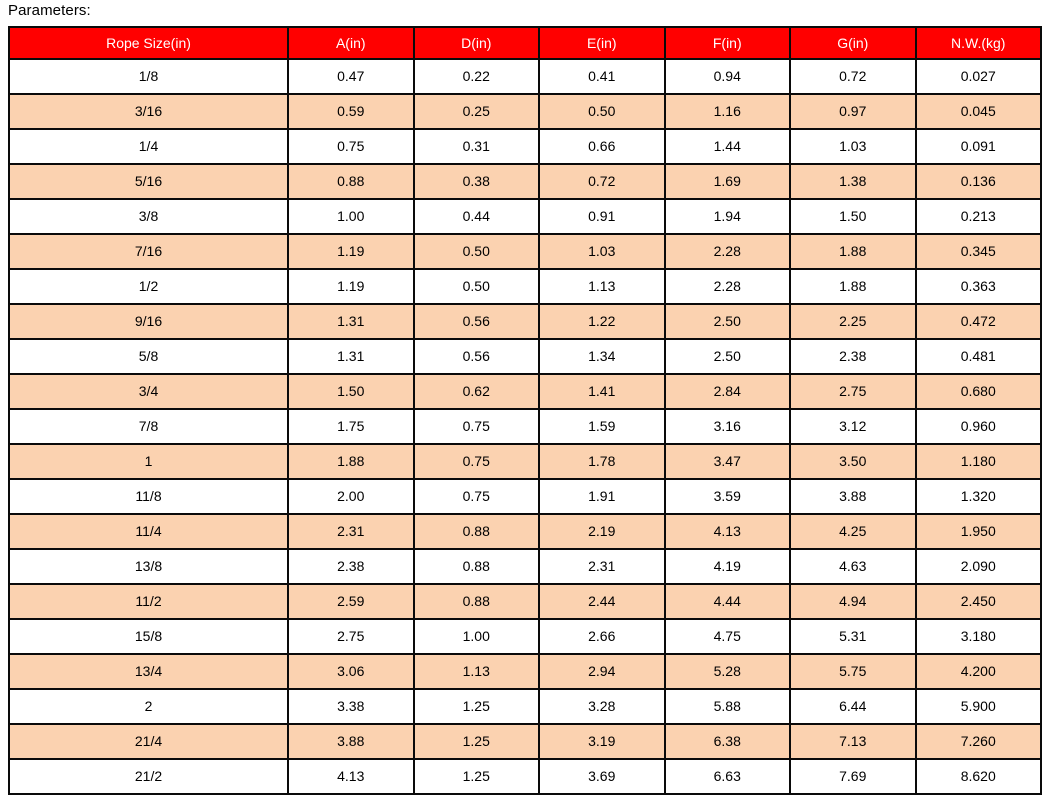 This screenshot has height=795, width=1047. What do you see at coordinates (351, 76) in the screenshot?
I see `table-cell-a: 0.47` at bounding box center [351, 76].